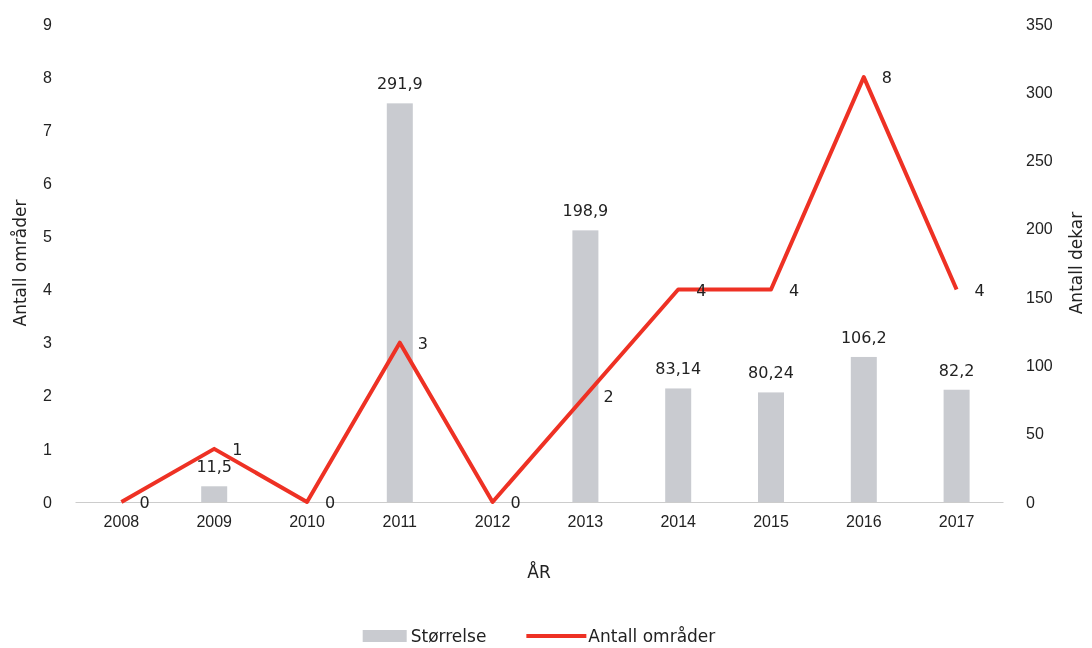  I want to click on data-label: 8, so click(886, 78).